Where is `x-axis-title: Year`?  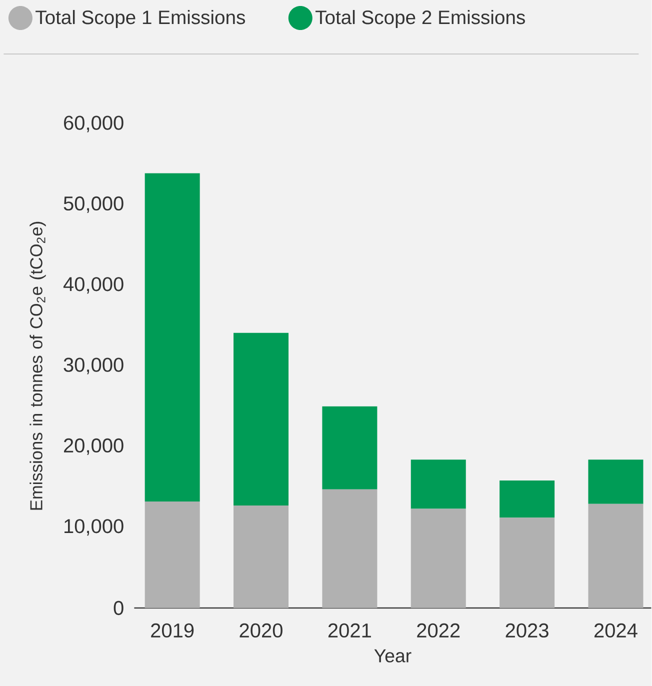
x-axis-title: Year is located at coordinates (393, 655).